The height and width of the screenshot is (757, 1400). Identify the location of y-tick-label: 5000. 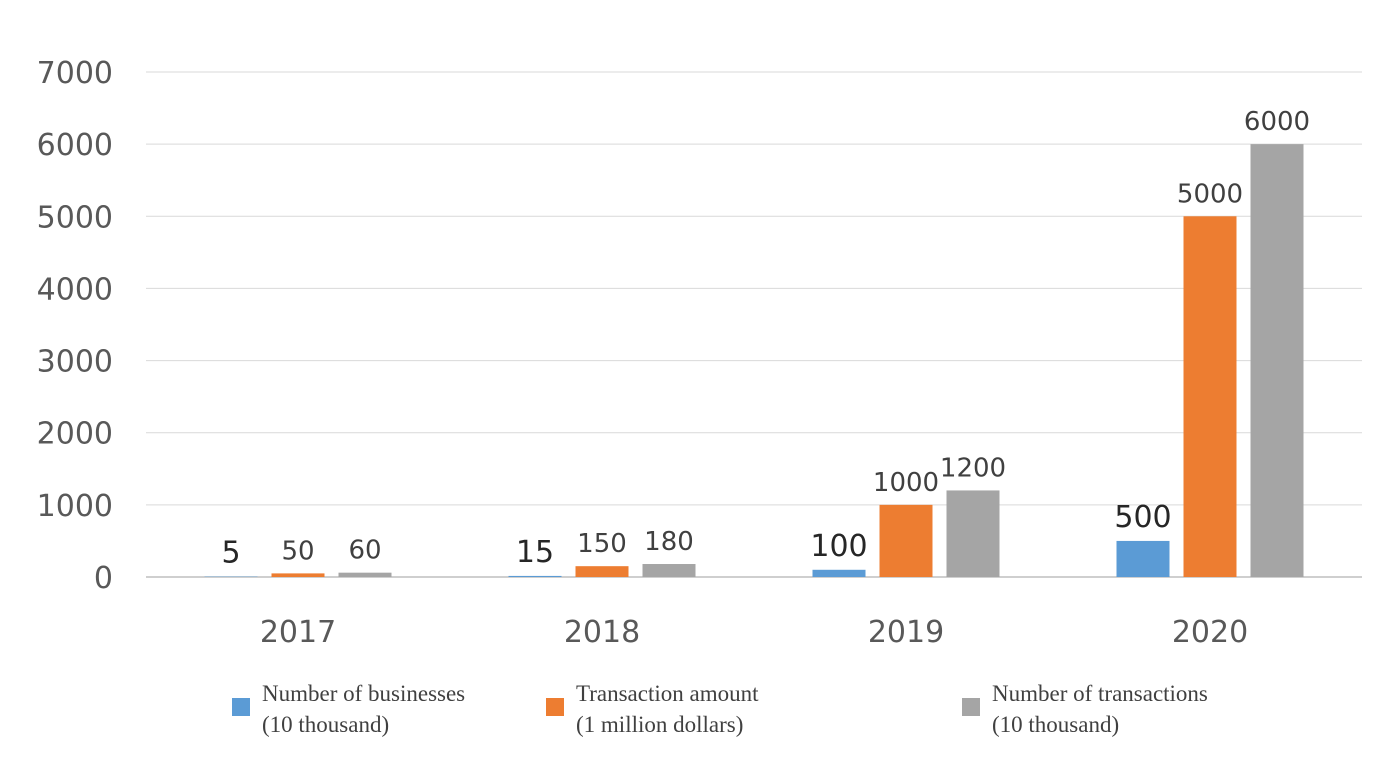
(75, 217).